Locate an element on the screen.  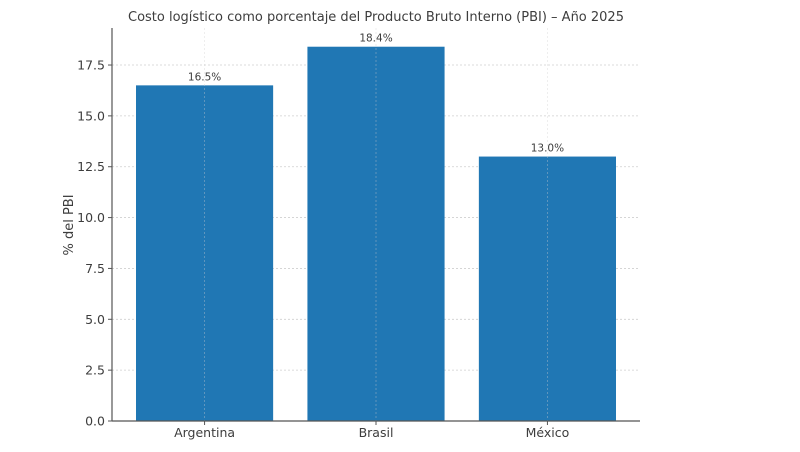
y-tick-label: 0.0 is located at coordinates (95, 421).